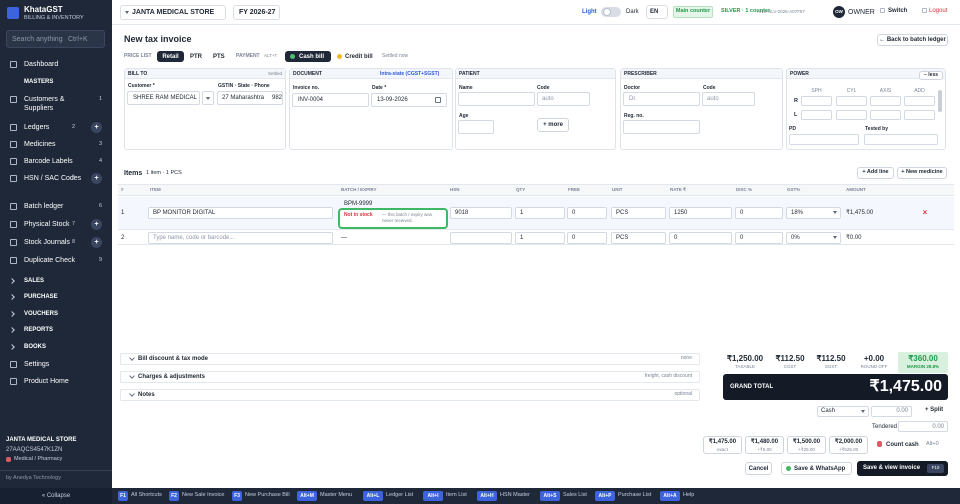 This screenshot has height=504, width=960. Describe the element at coordinates (828, 411) in the screenshot. I see `payment-mode: Cash` at that location.